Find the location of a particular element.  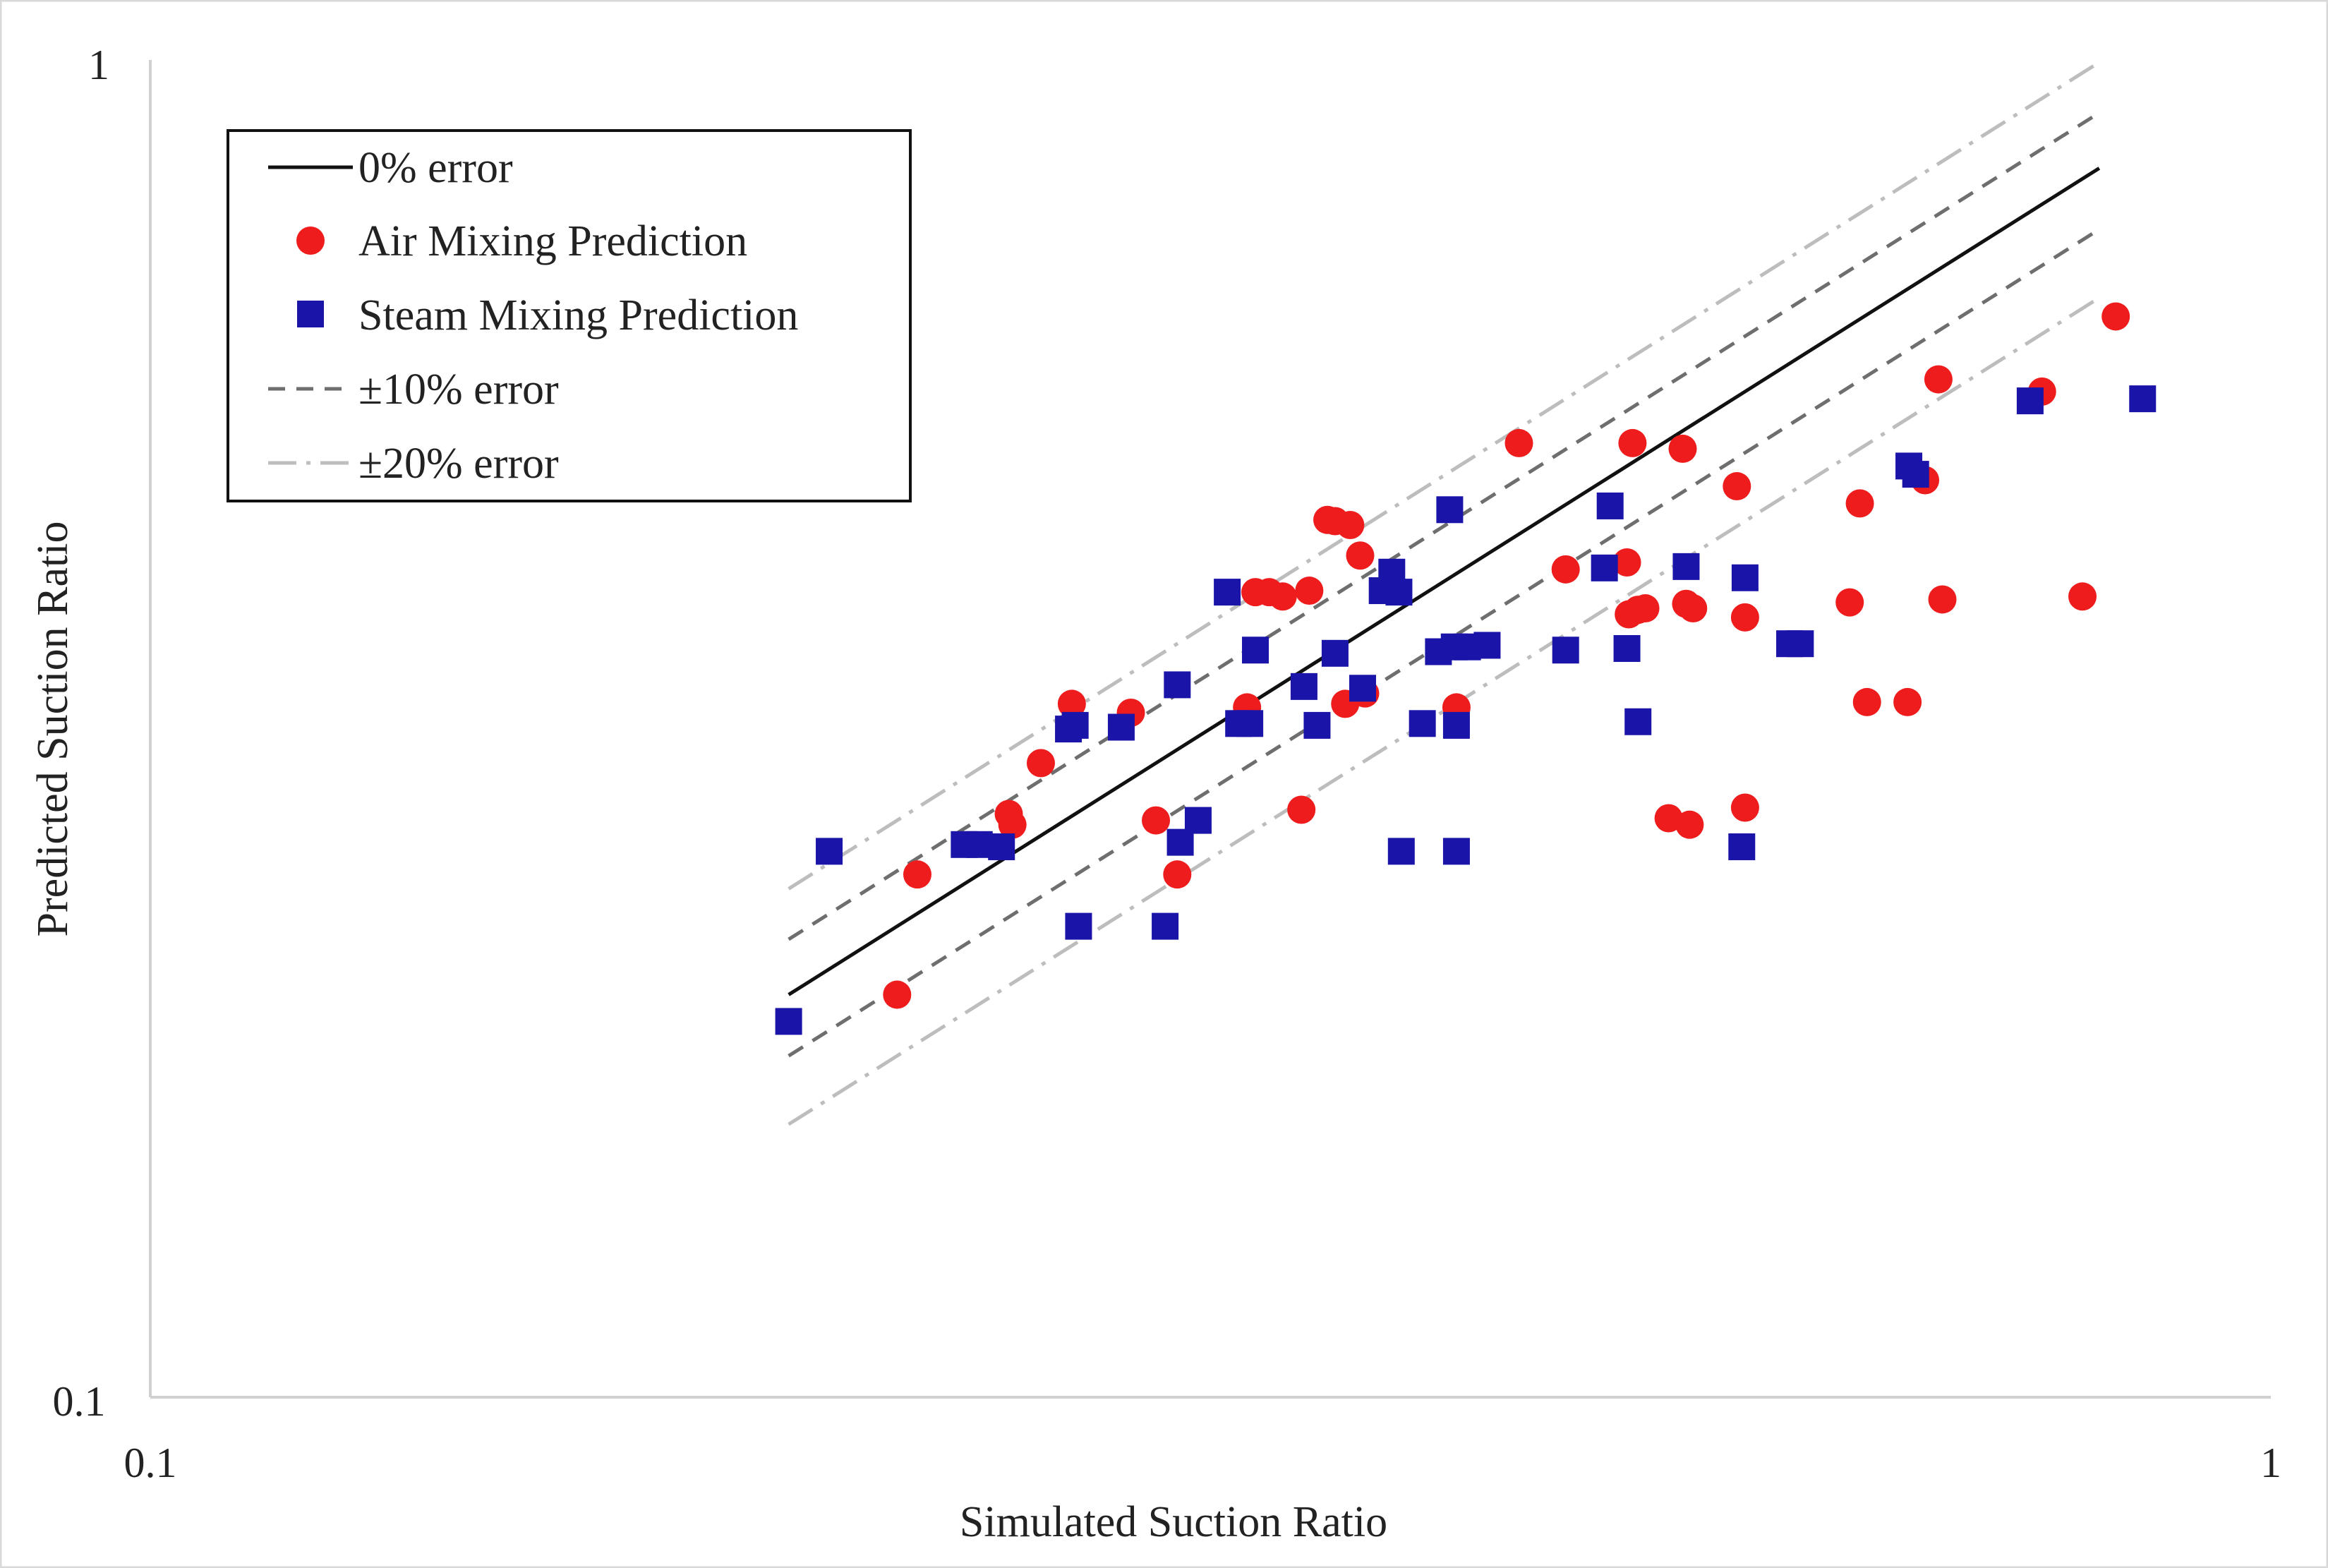

x-tick-label-left: 0.1 is located at coordinates (150, 1463).